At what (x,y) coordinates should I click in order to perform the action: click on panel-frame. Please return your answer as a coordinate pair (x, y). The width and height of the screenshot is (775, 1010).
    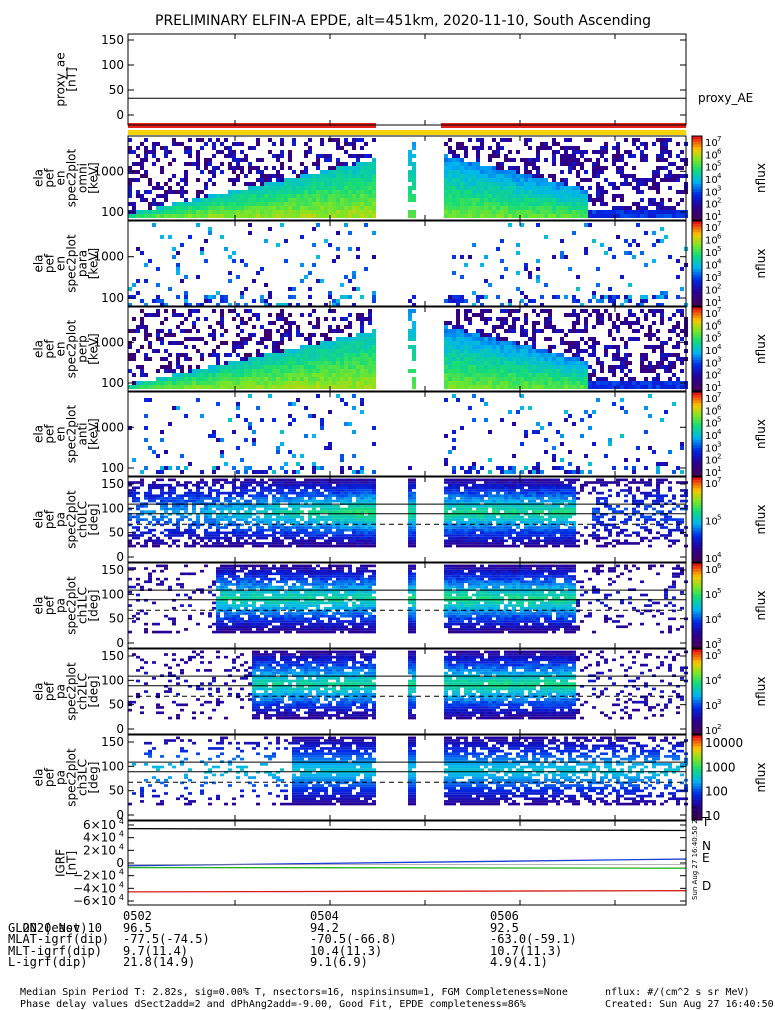
    Looking at the image, I should click on (407, 79).